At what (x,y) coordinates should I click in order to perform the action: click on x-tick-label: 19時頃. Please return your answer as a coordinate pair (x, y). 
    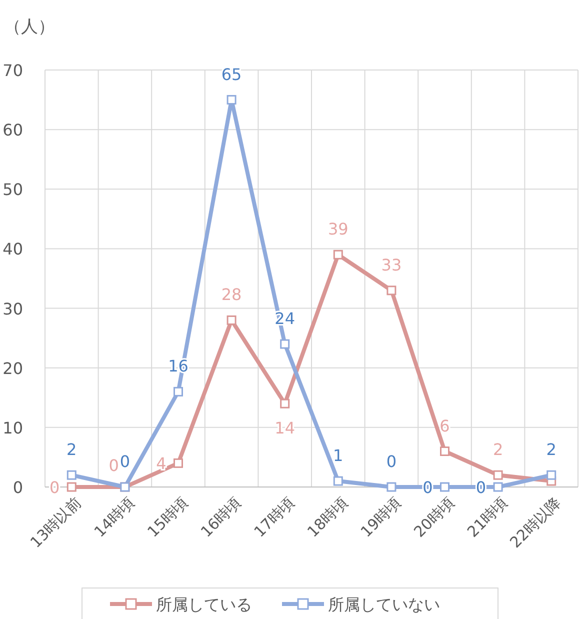
    Looking at the image, I should click on (381, 517).